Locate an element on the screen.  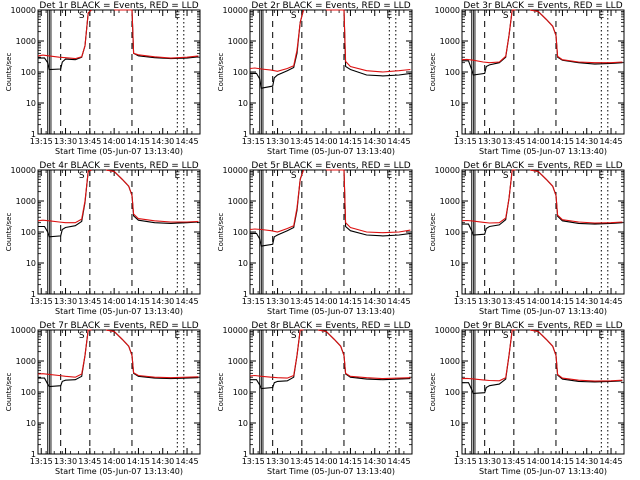
chart-title: Det 5r BLACK = Events, RED = LLD is located at coordinates (330, 166).